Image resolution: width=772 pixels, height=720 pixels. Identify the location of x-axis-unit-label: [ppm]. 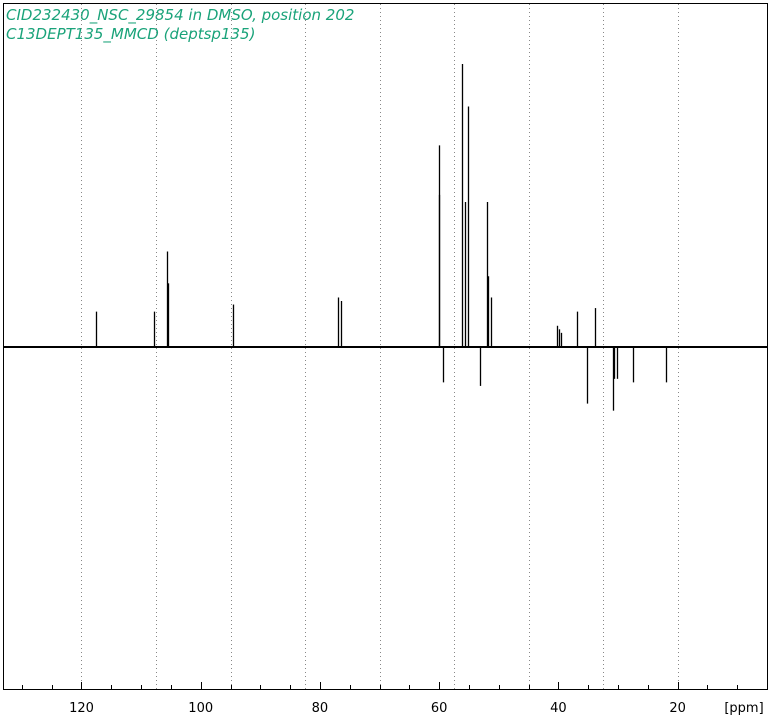
(743, 708).